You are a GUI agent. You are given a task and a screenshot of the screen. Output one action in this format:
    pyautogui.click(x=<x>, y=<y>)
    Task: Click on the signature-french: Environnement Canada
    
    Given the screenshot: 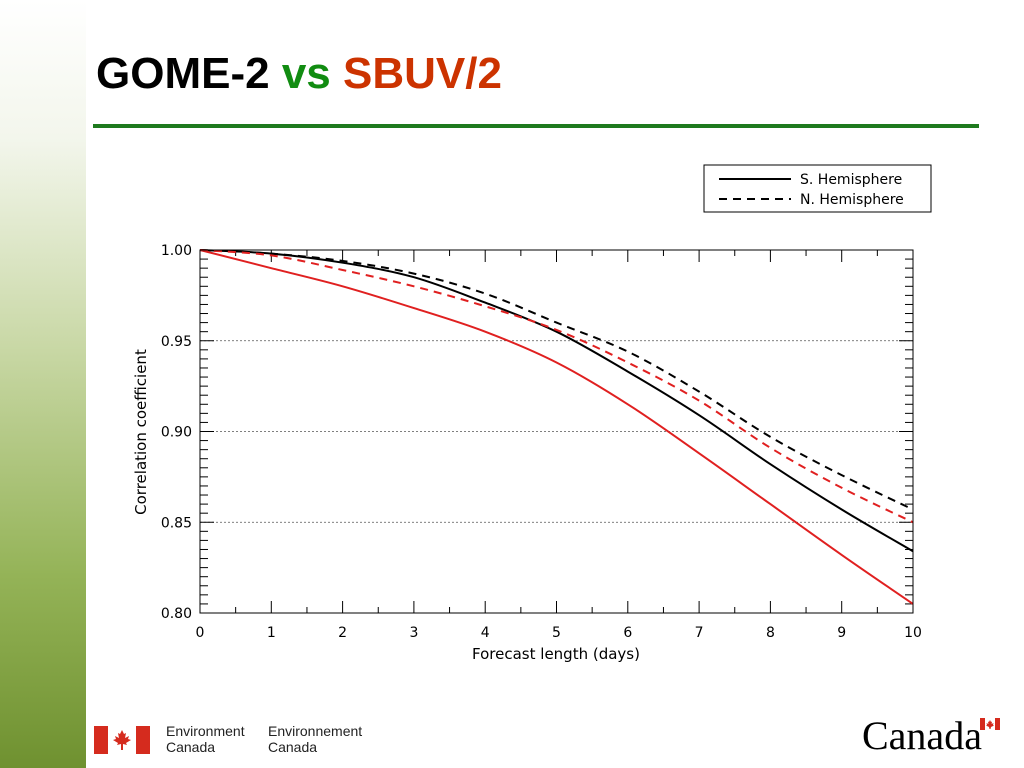 What is the action you would take?
    pyautogui.click(x=315, y=739)
    